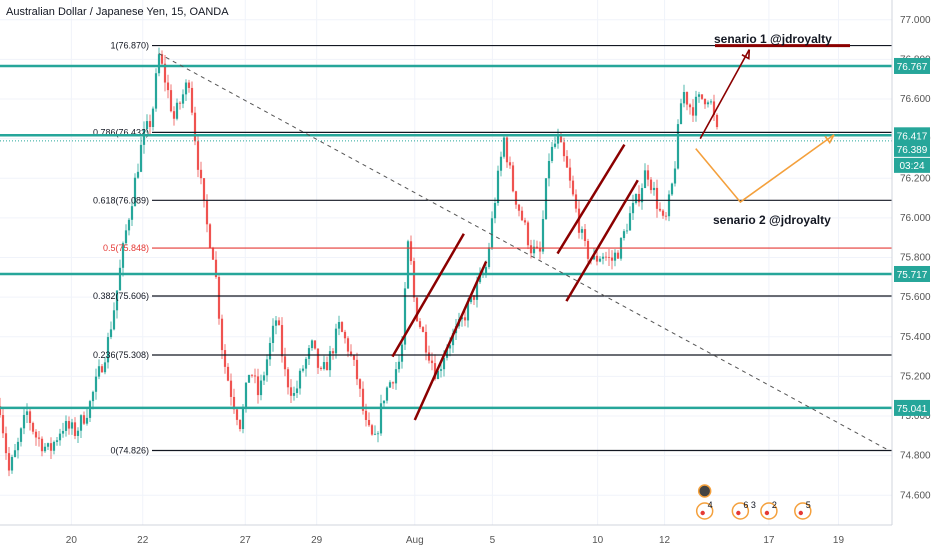 The width and height of the screenshot is (932, 550). I want to click on scenario-2-label: senario 2 @jdroyalty, so click(772, 220).